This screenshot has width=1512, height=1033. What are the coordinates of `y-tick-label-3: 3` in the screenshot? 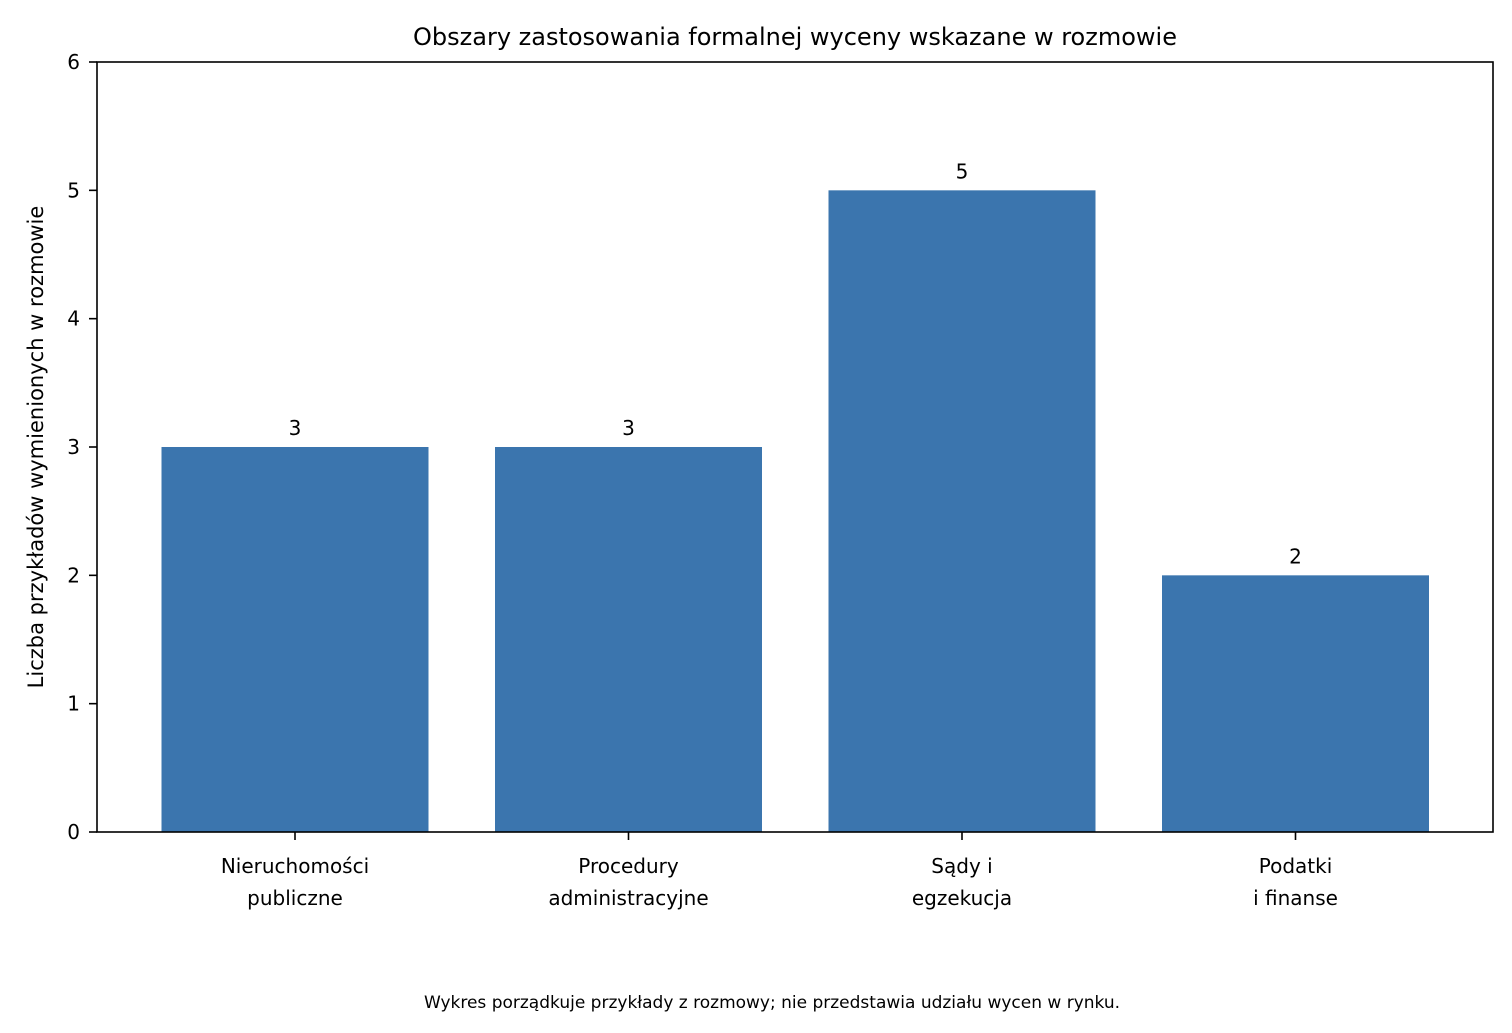 It's located at (73, 447).